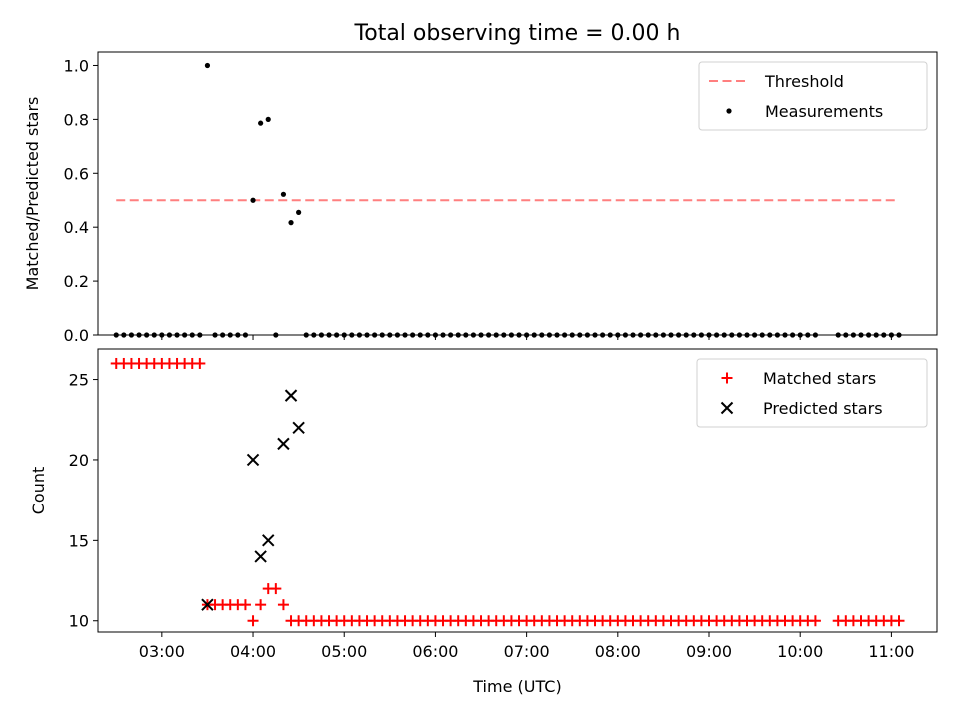 Image resolution: width=960 pixels, height=720 pixels. I want to click on legend-swatch, so click(729, 111).